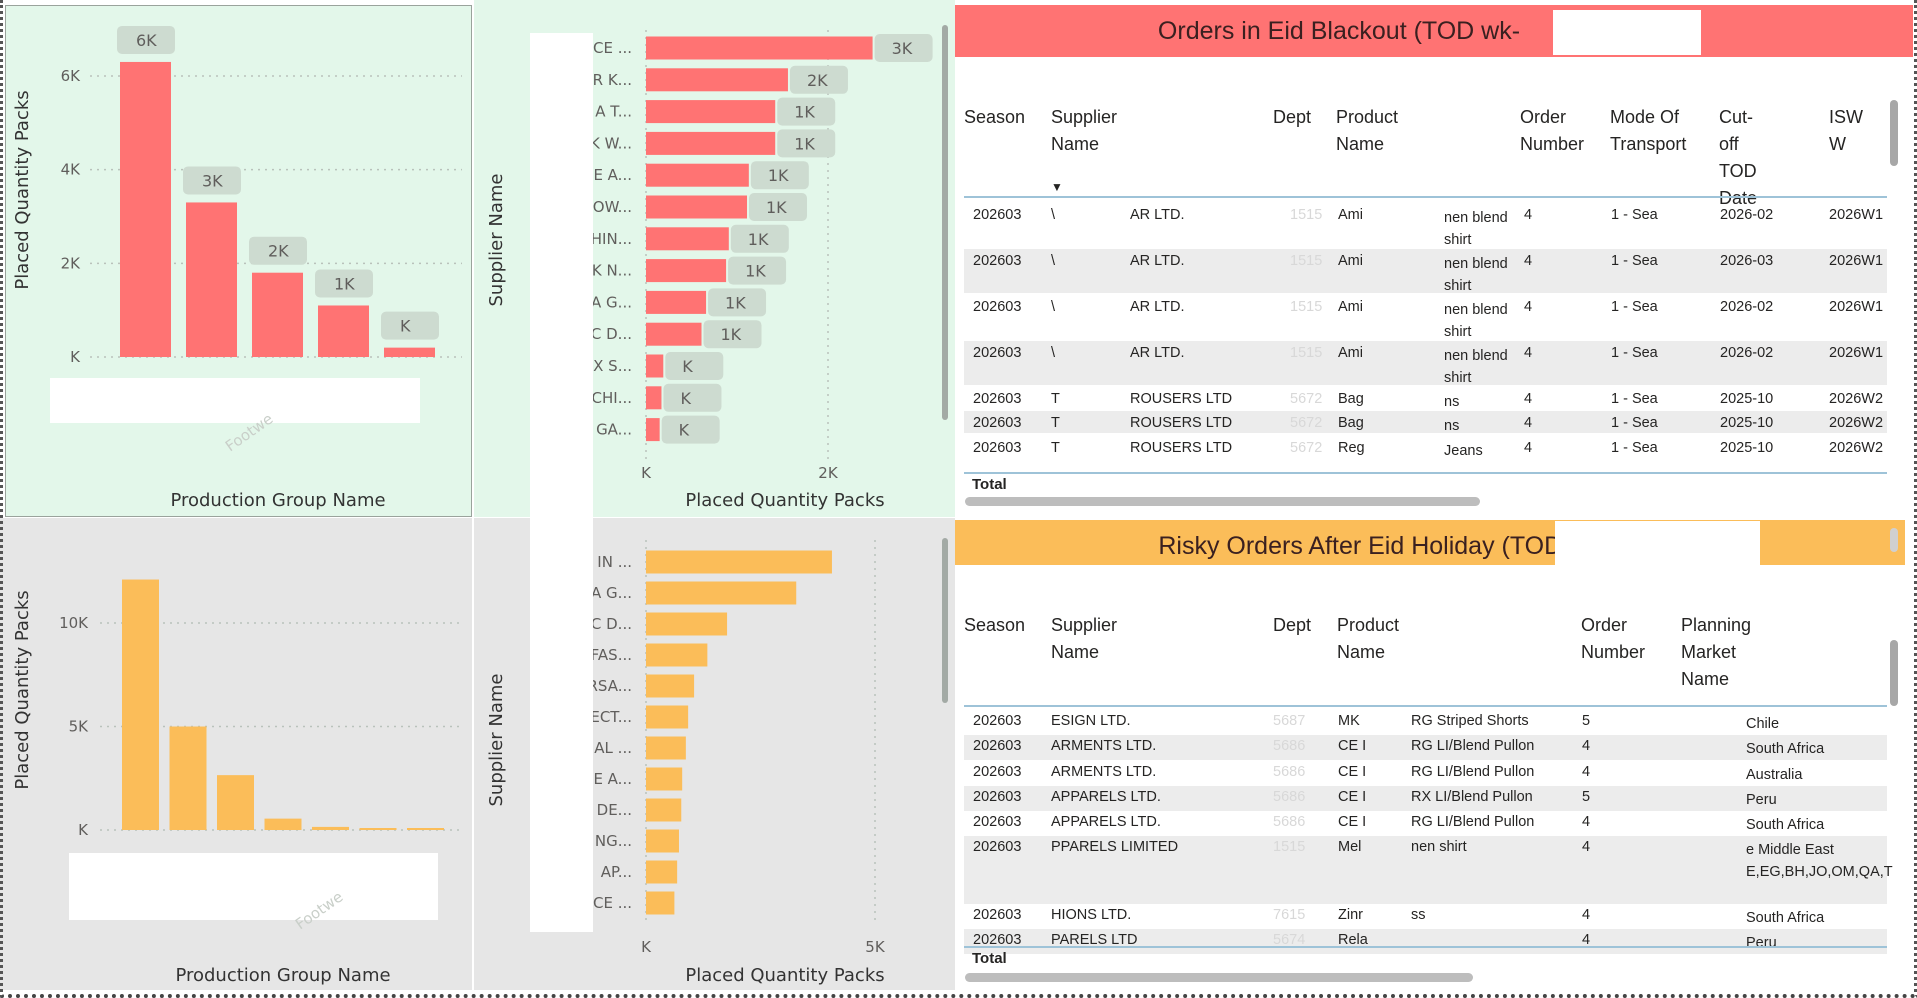  What do you see at coordinates (1747, 423) in the screenshot?
I see `cutoff-date-cell: 2025-10` at bounding box center [1747, 423].